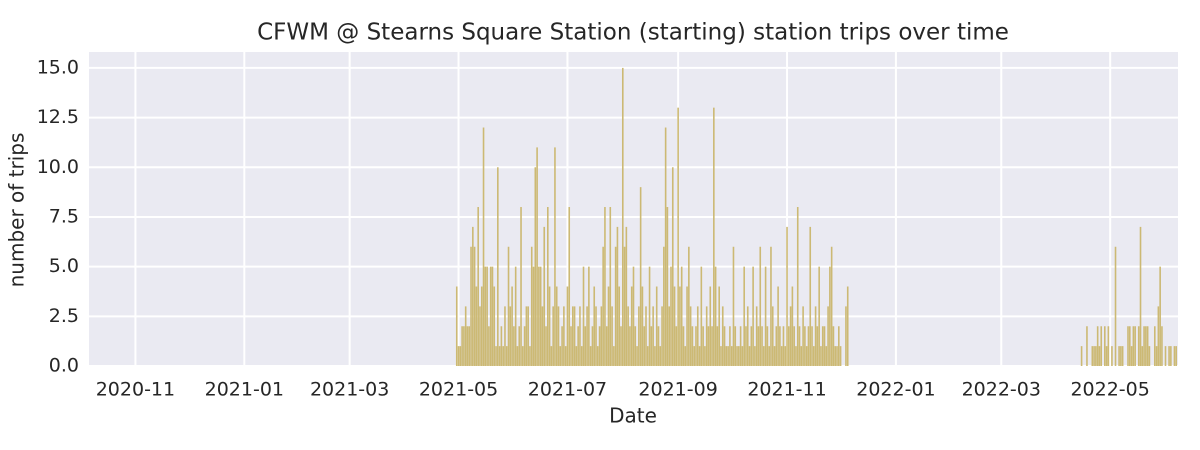 The height and width of the screenshot is (450, 1200). What do you see at coordinates (244, 390) in the screenshot?
I see `x-tick-label: 2021-01` at bounding box center [244, 390].